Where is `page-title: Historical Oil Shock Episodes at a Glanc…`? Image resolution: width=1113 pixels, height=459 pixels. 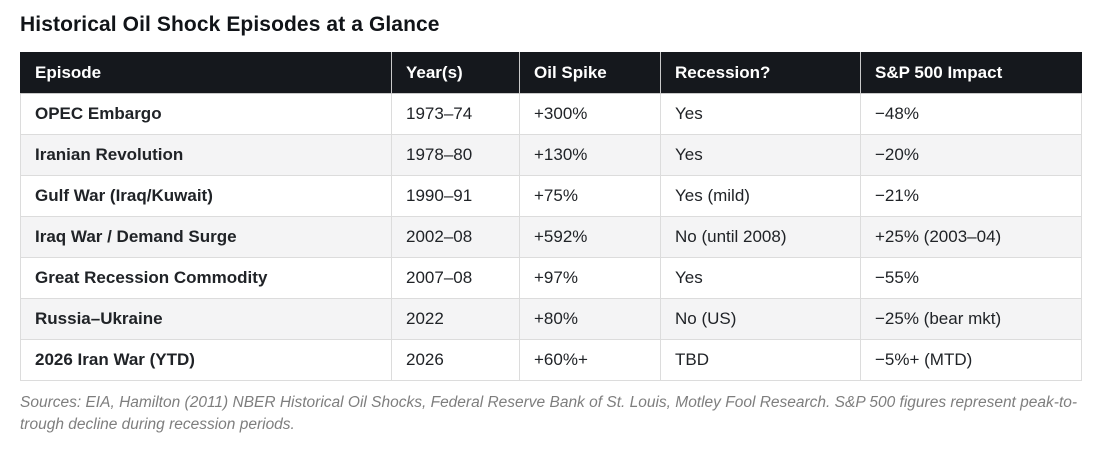
page-title: Historical Oil Shock Episodes at a Glanc… is located at coordinates (230, 24).